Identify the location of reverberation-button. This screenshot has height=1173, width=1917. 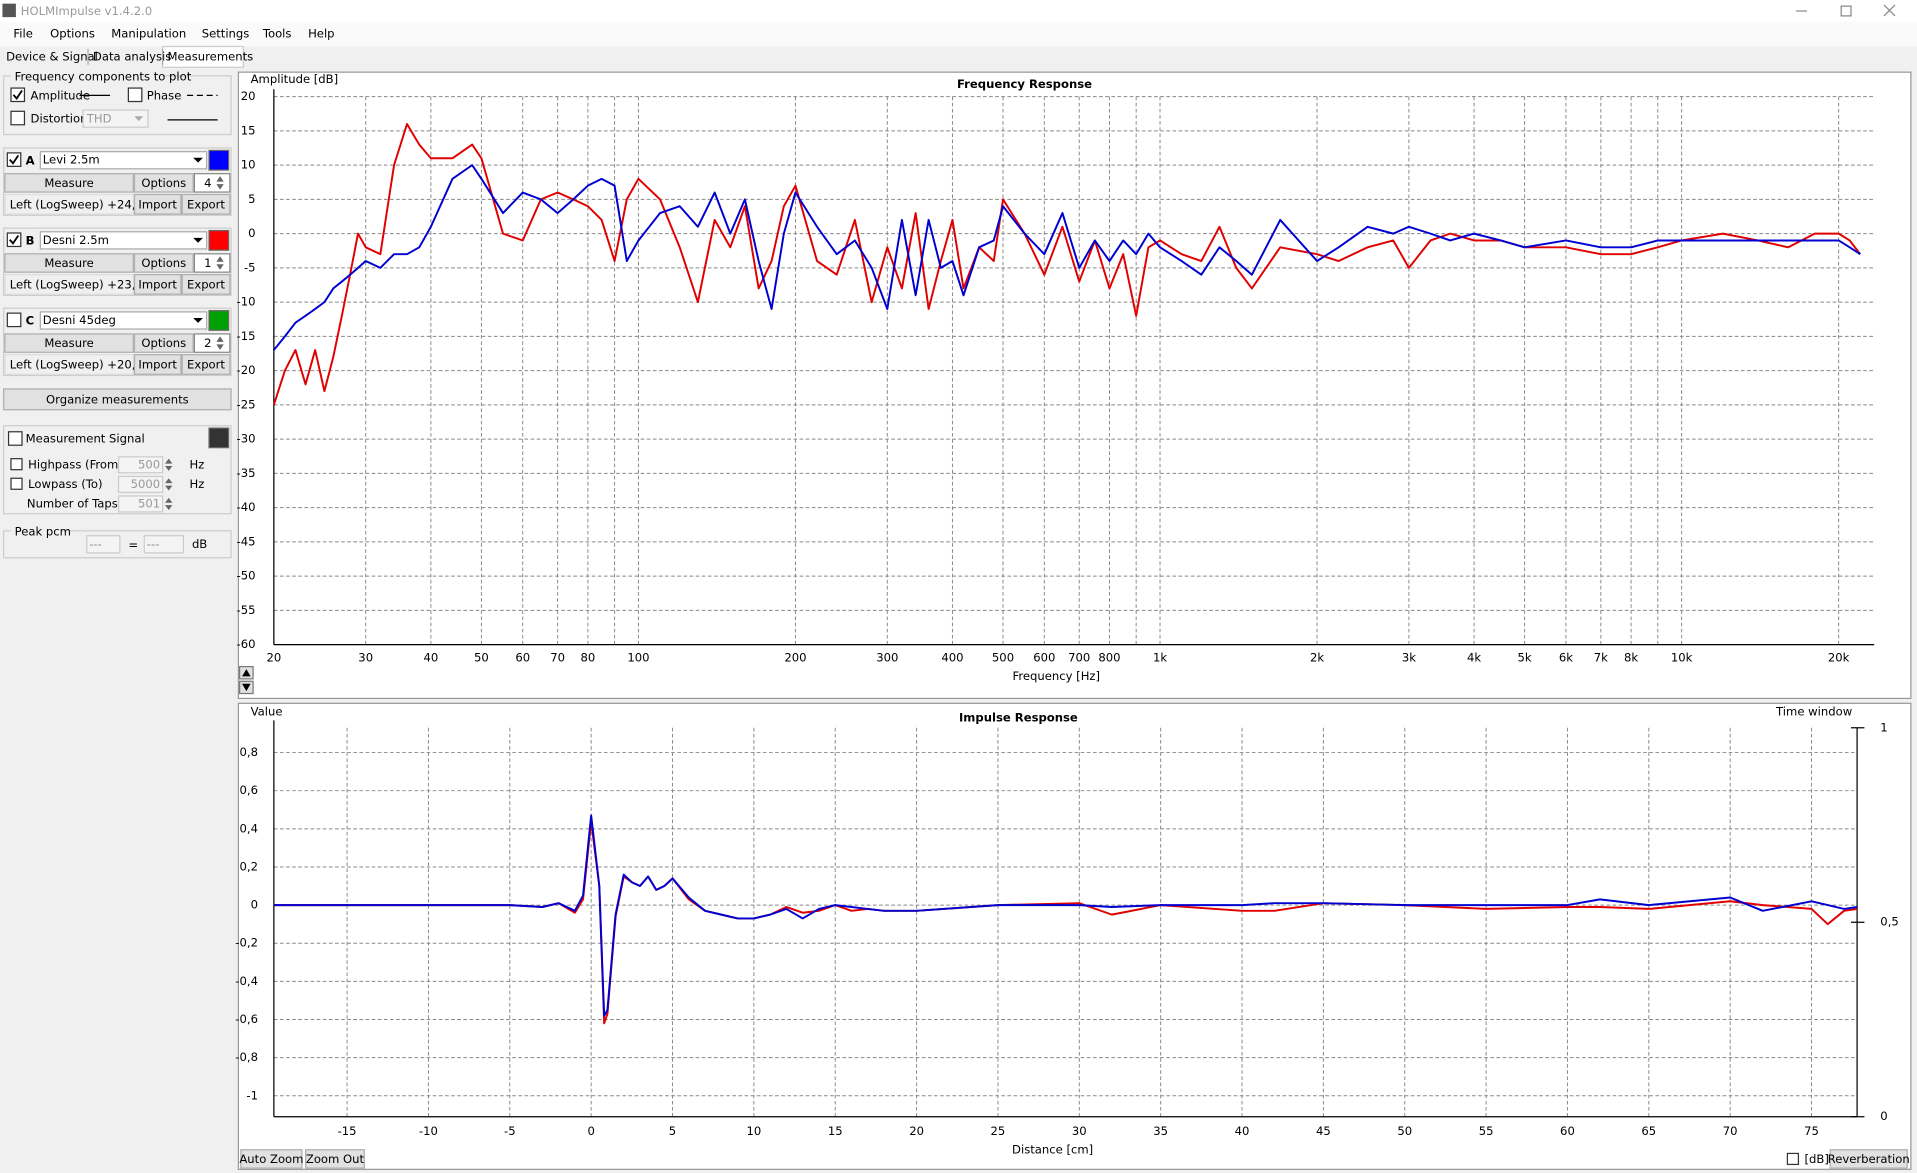
(1868, 1159).